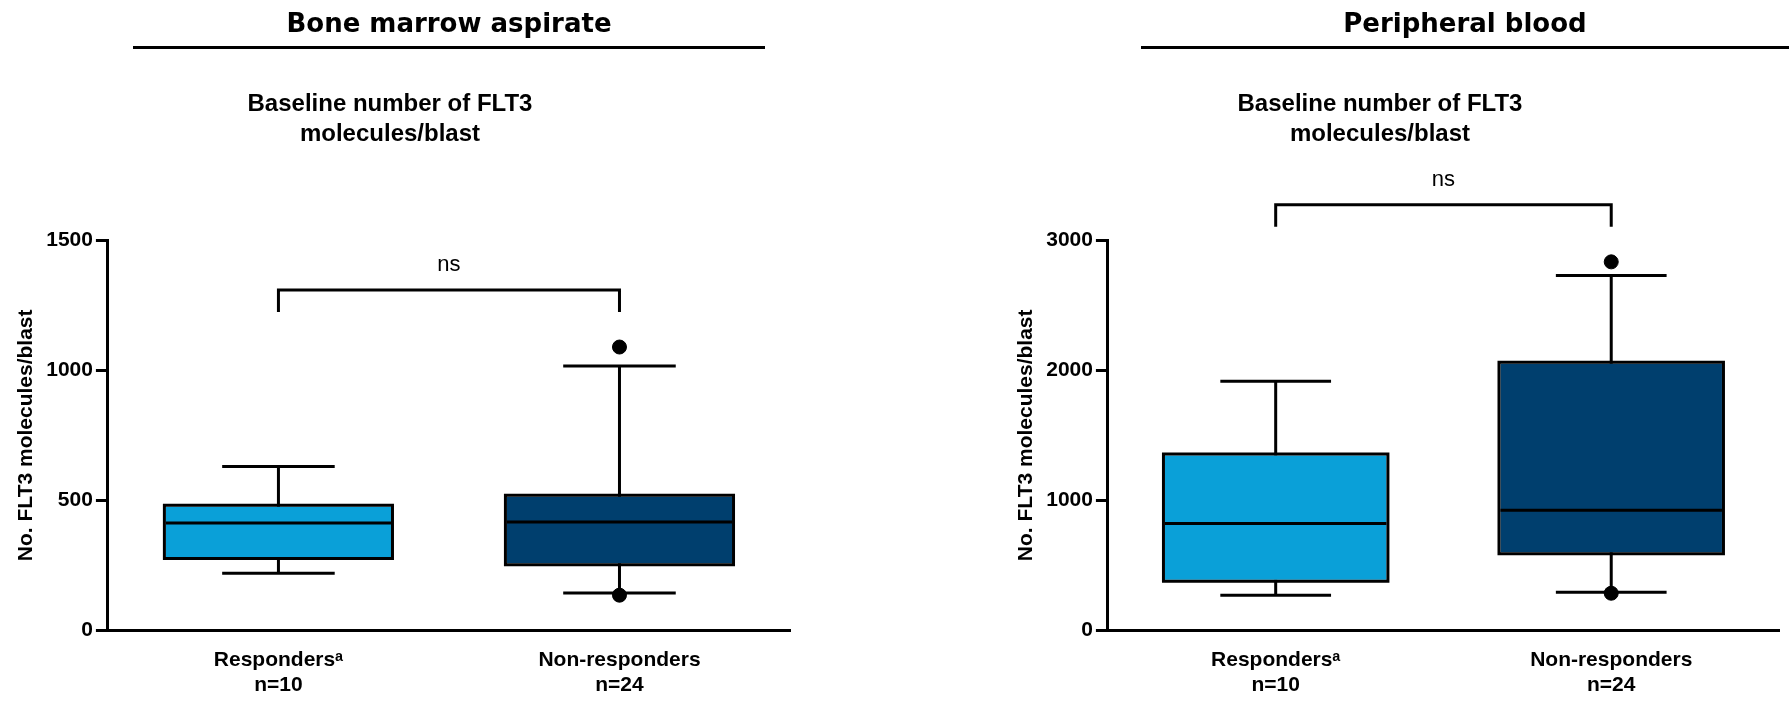 The image size is (1789, 701). I want to click on y-tick-label: 2000, so click(1069, 368).